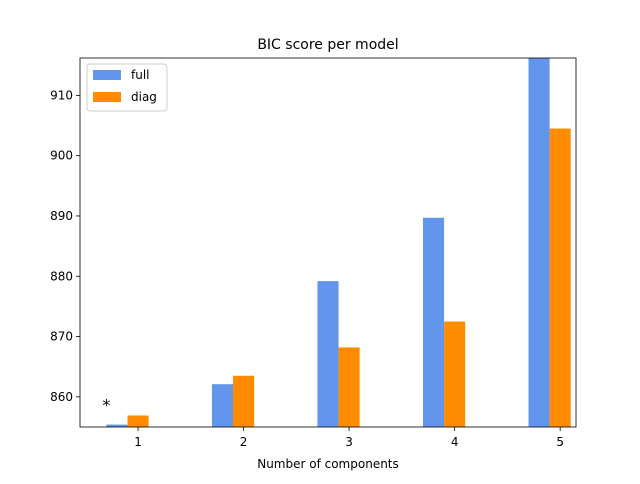 The width and height of the screenshot is (640, 484). Describe the element at coordinates (138, 442) in the screenshot. I see `x-tick-label-1: 1` at that location.